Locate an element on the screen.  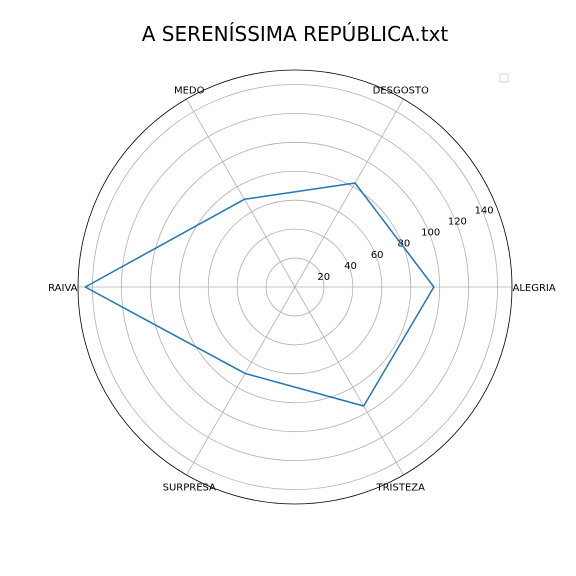
tick-label-40: 40 is located at coordinates (350, 266).